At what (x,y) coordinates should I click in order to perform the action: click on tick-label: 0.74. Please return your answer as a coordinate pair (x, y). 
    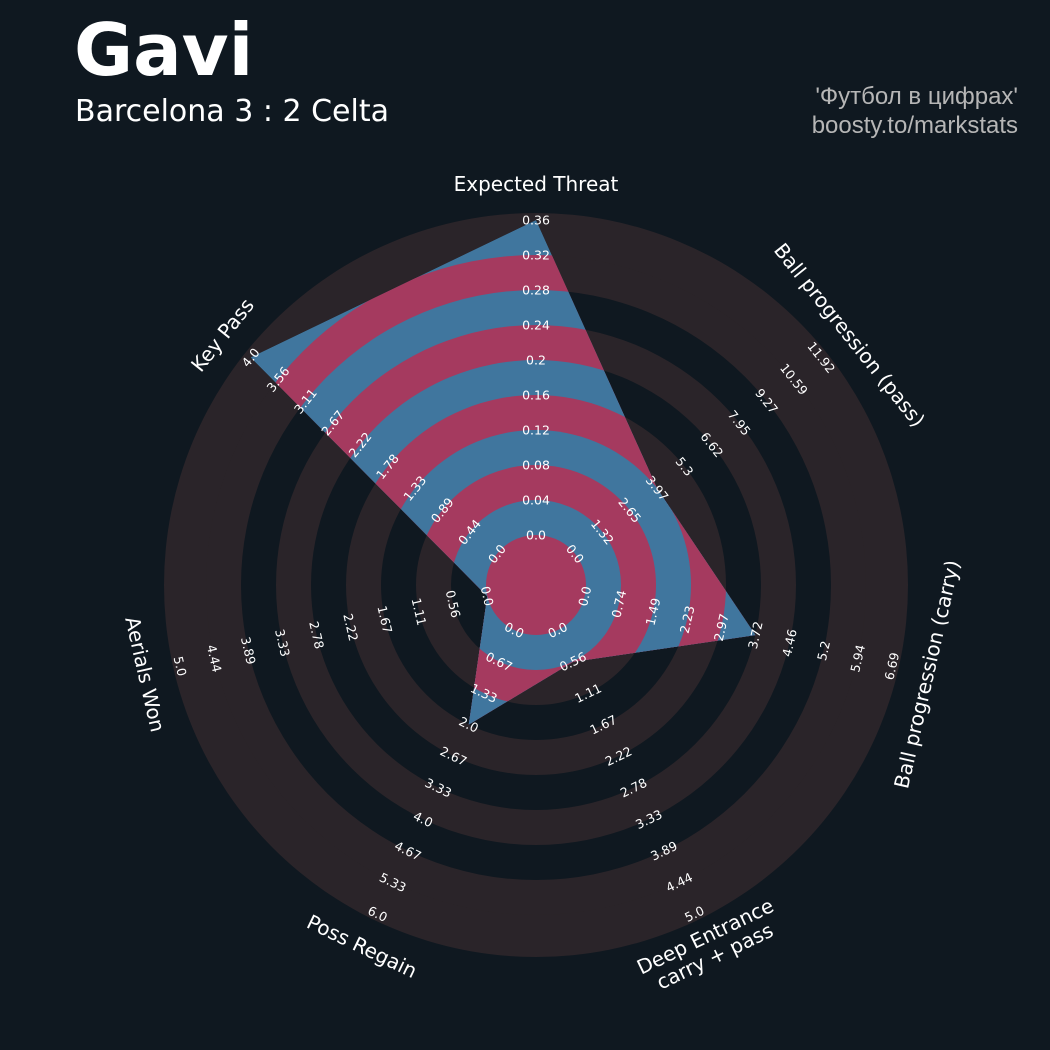
    Looking at the image, I should click on (618, 604).